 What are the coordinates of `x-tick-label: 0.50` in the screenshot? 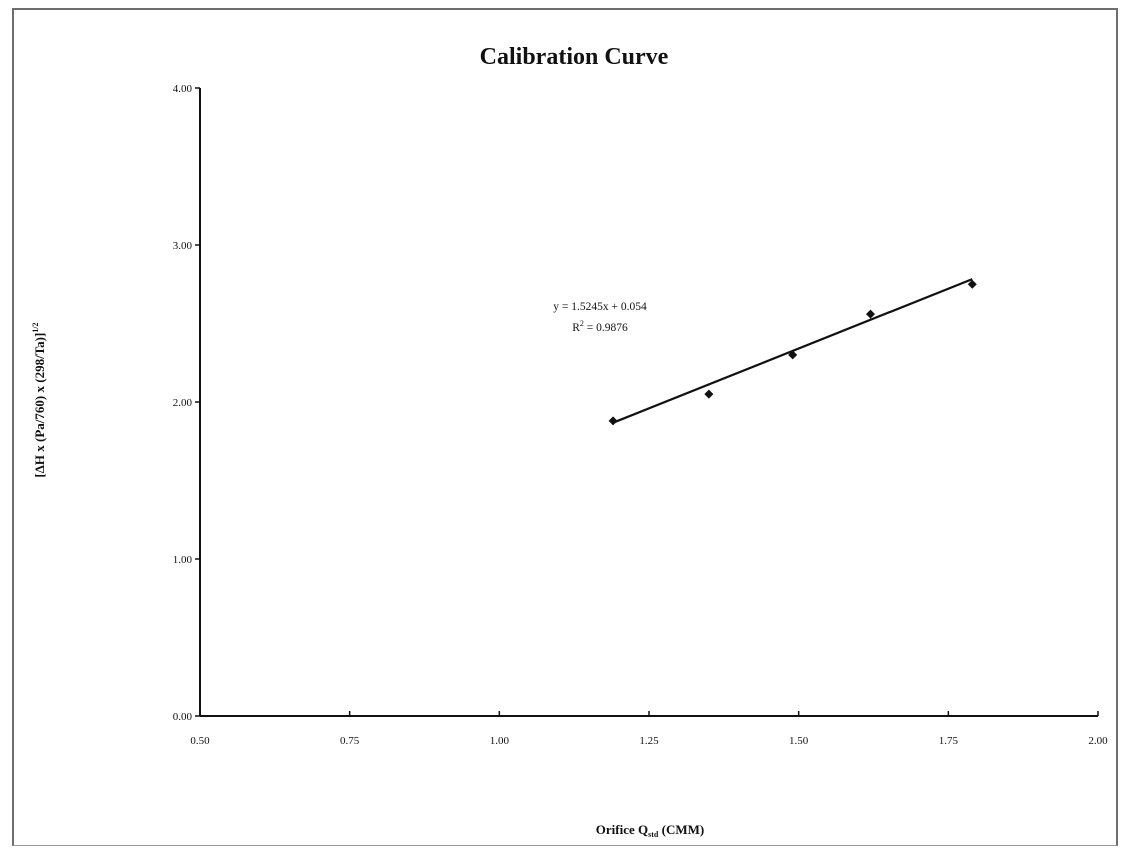 It's located at (200, 741).